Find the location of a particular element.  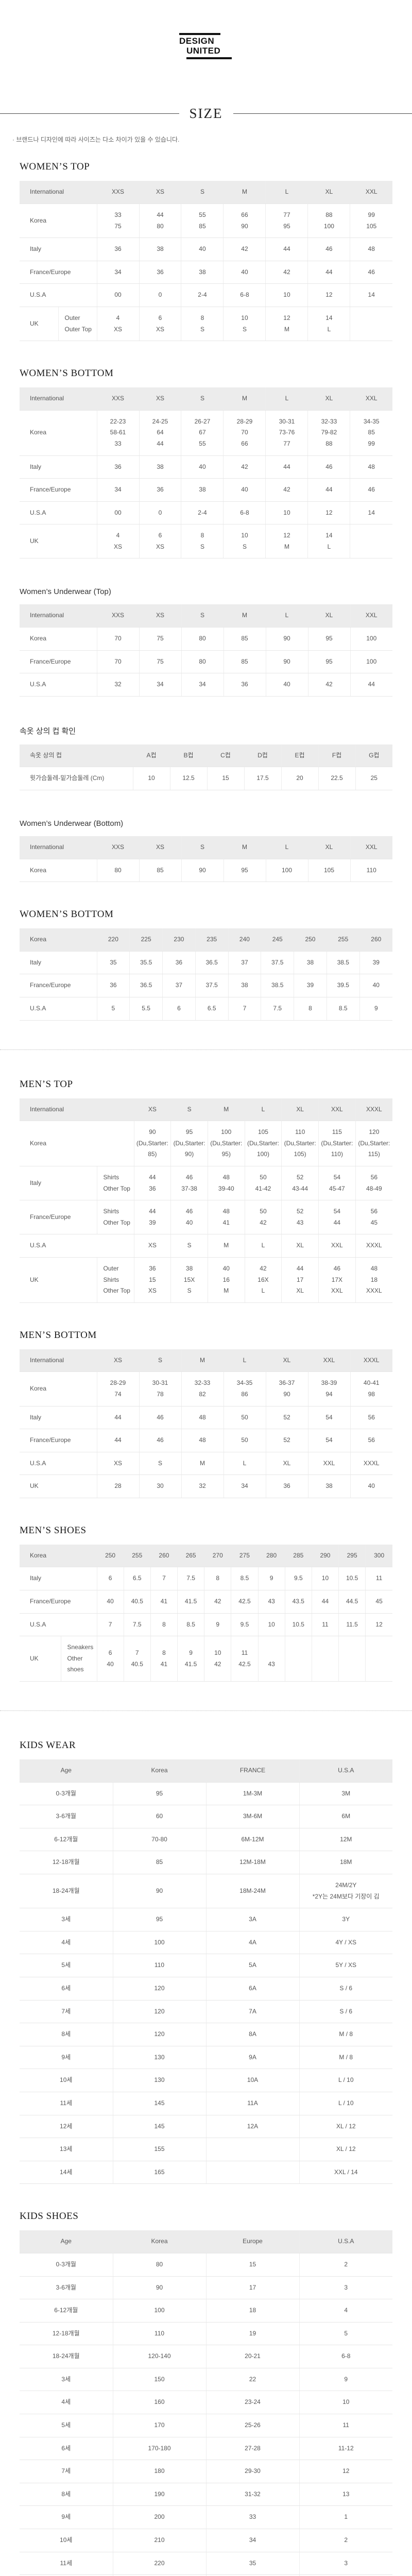

size-cell: 54 45-47 is located at coordinates (337, 1183).